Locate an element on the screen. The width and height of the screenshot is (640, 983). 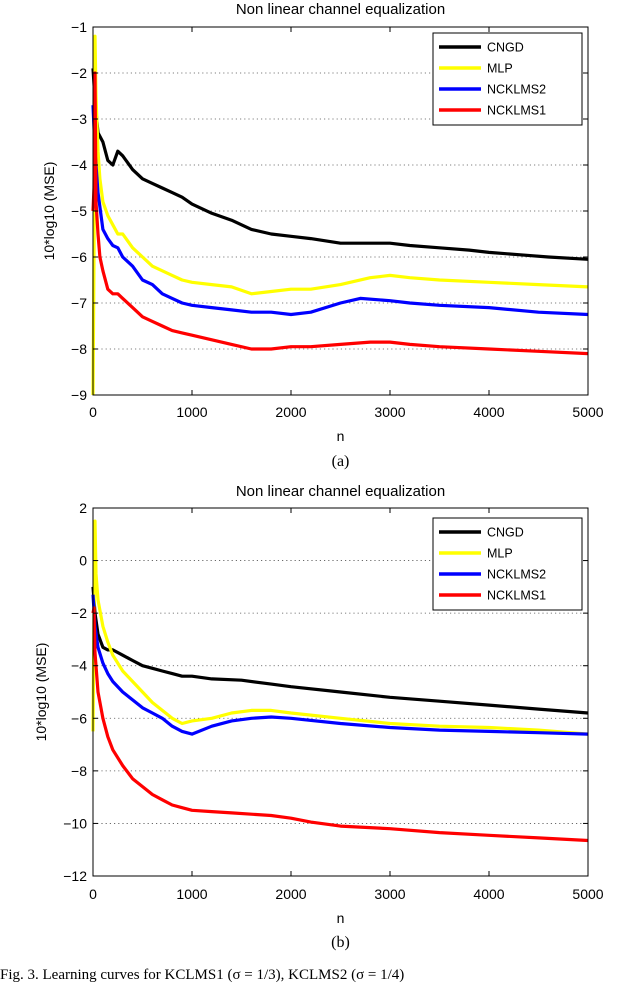
series-line-ncklms2 is located at coordinates (340, 665).